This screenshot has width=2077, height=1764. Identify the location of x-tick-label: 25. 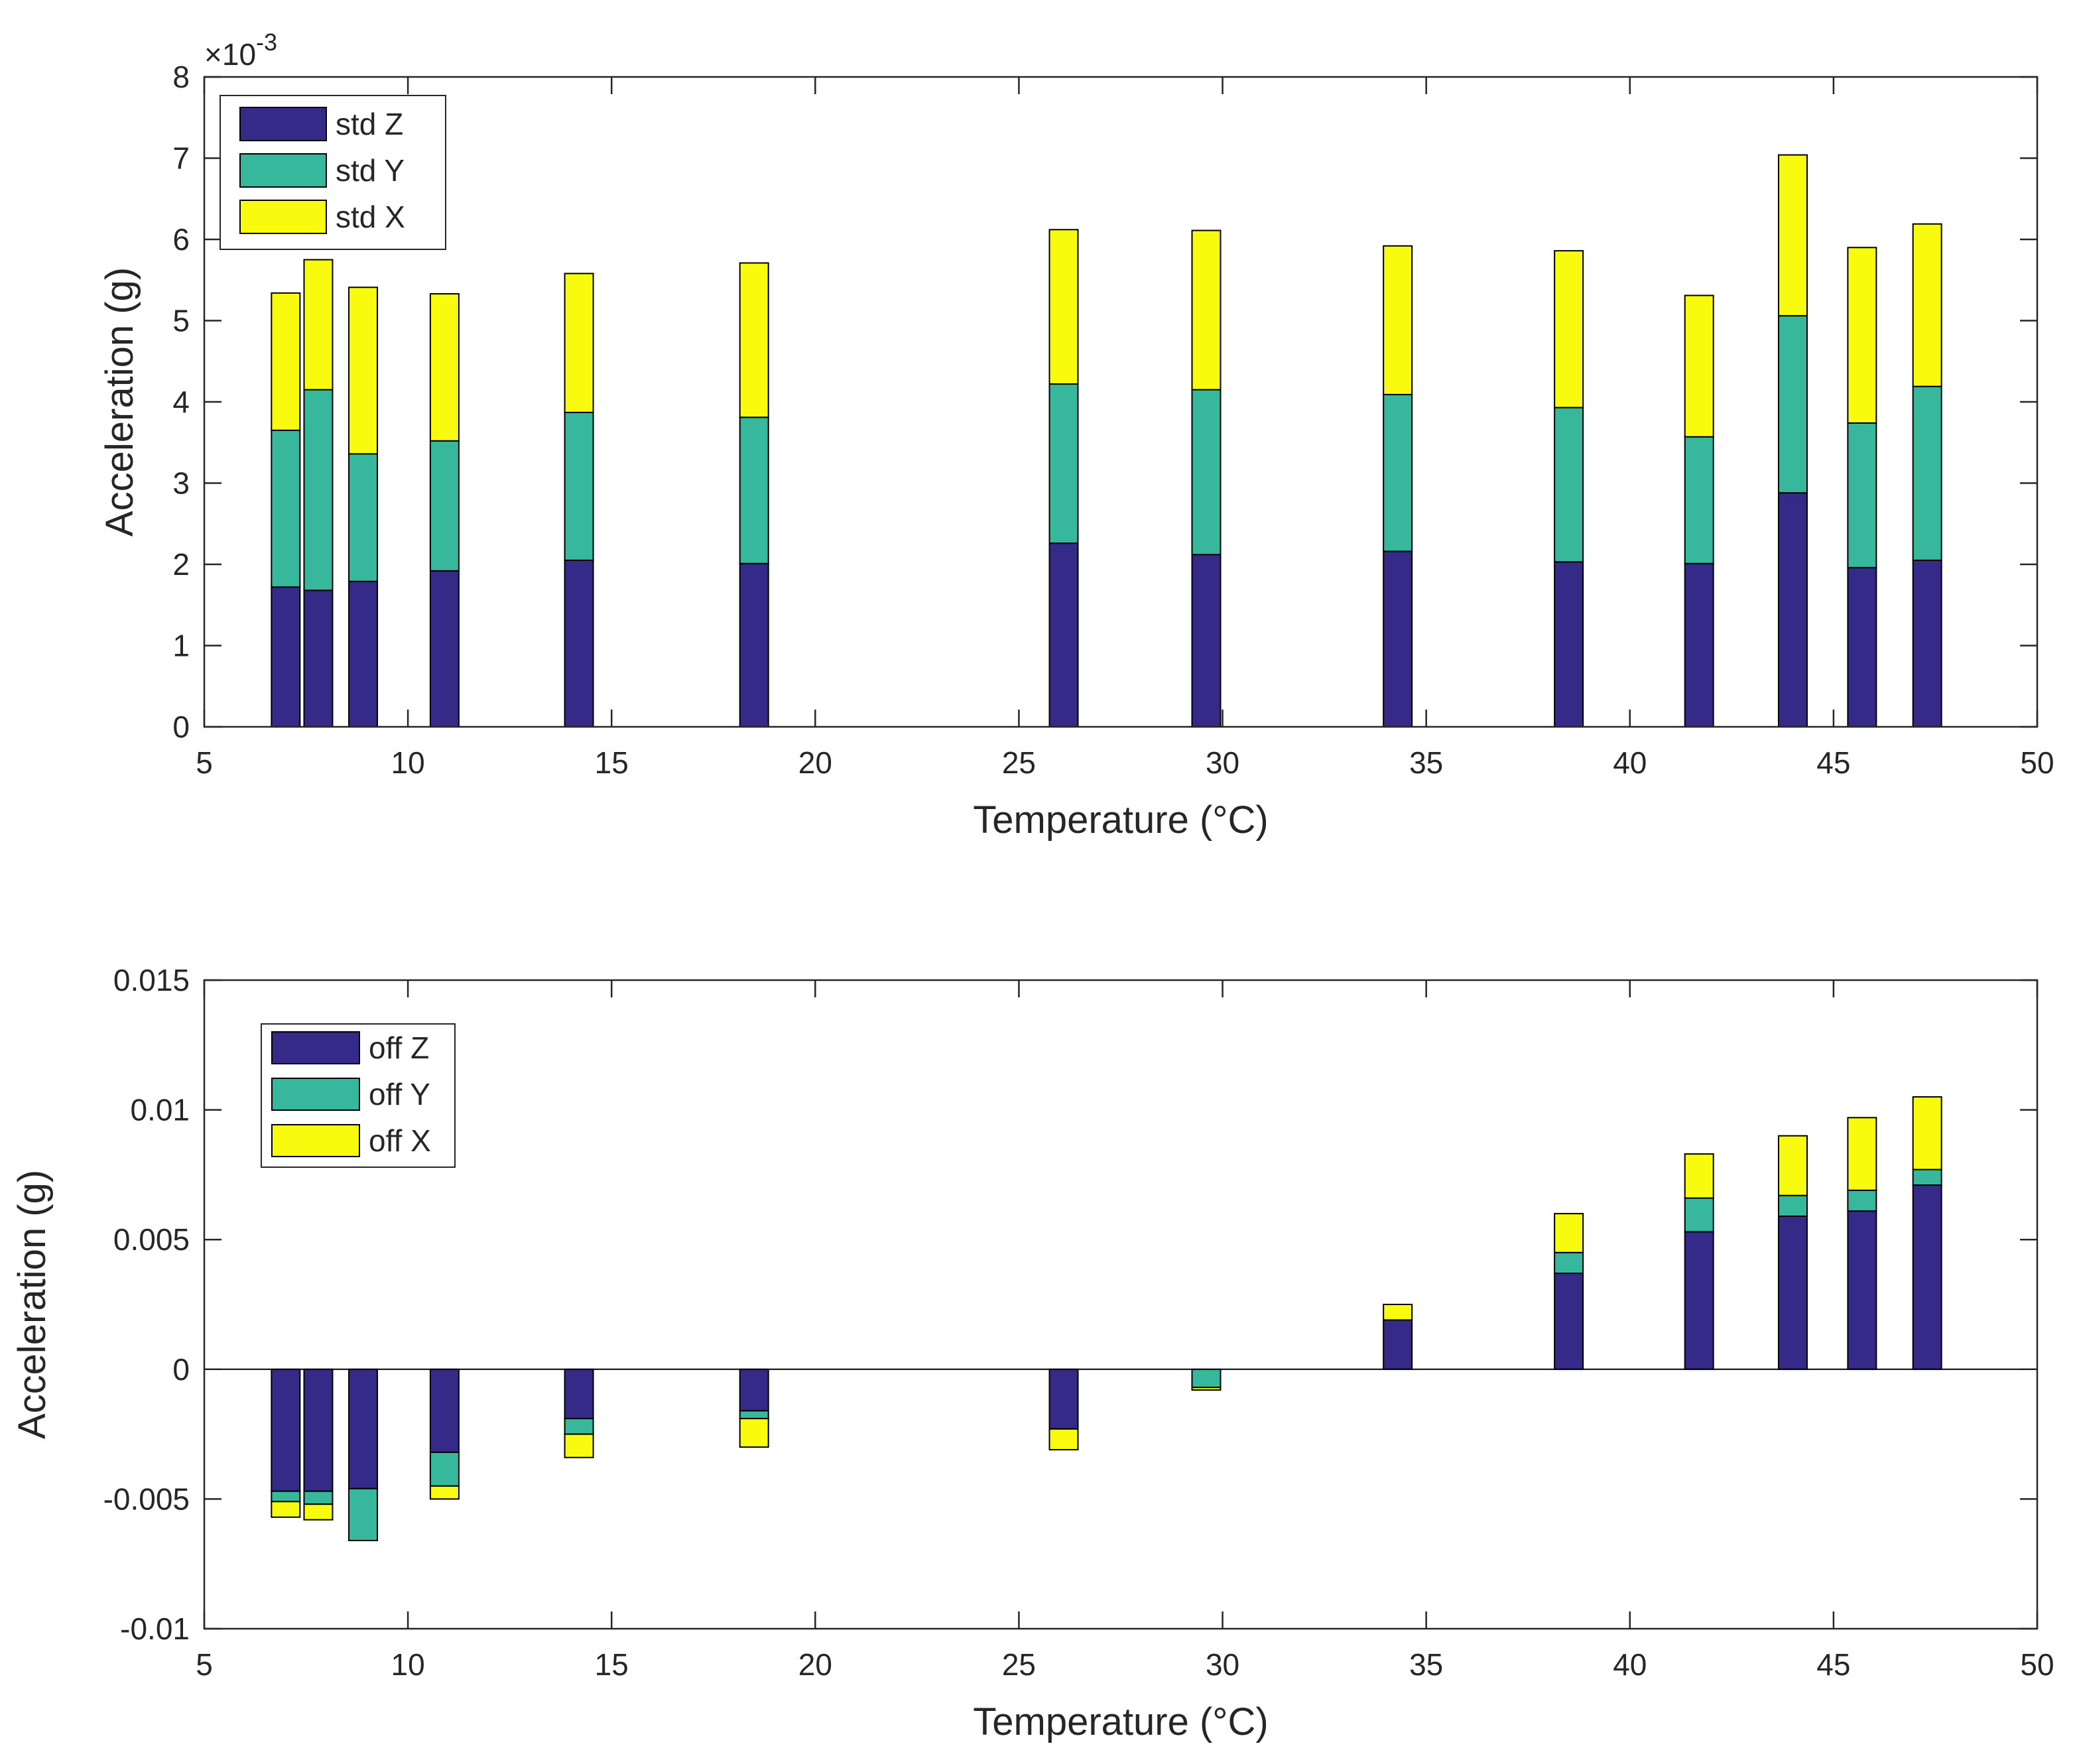
(1019, 1664).